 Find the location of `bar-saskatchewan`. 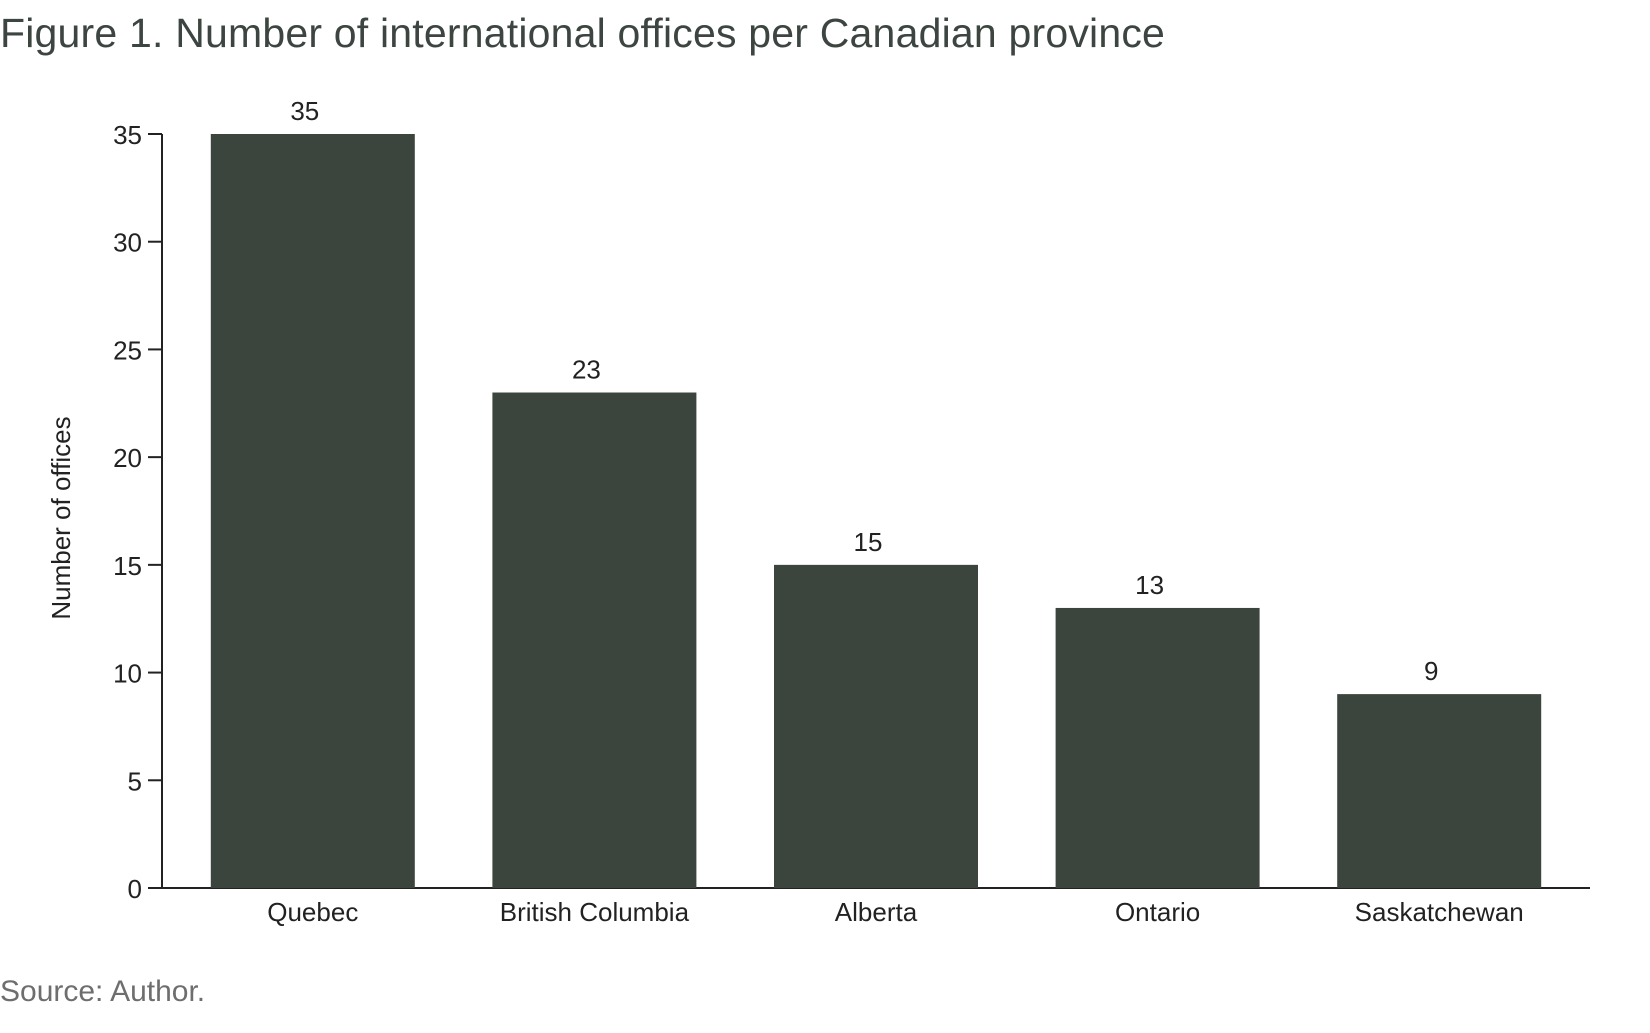

bar-saskatchewan is located at coordinates (1439, 791).